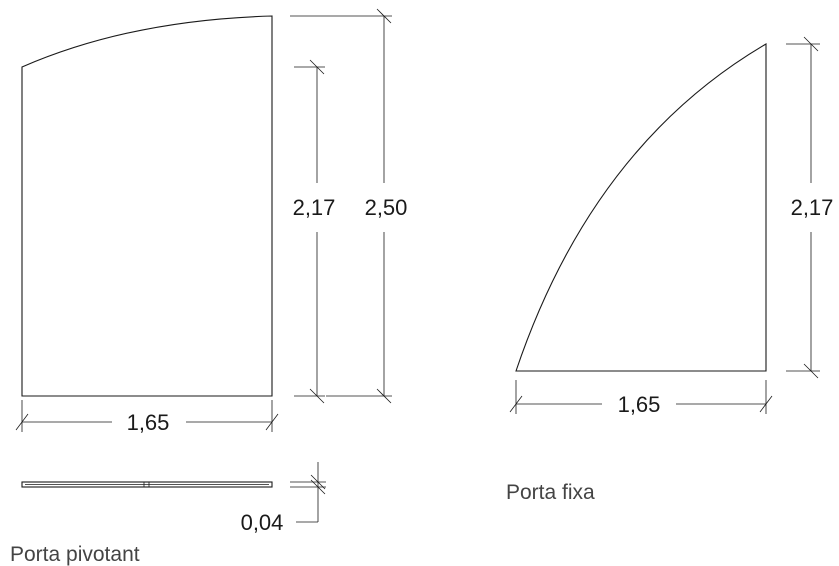 The height and width of the screenshot is (566, 839). Describe the element at coordinates (314, 207) in the screenshot. I see `pivot-inner-height-label: 2,17` at that location.